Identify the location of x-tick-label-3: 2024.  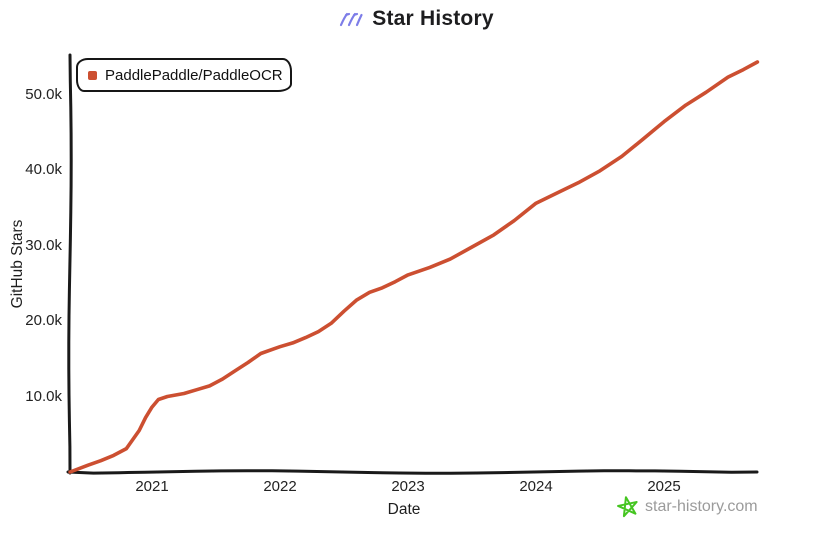
(536, 486).